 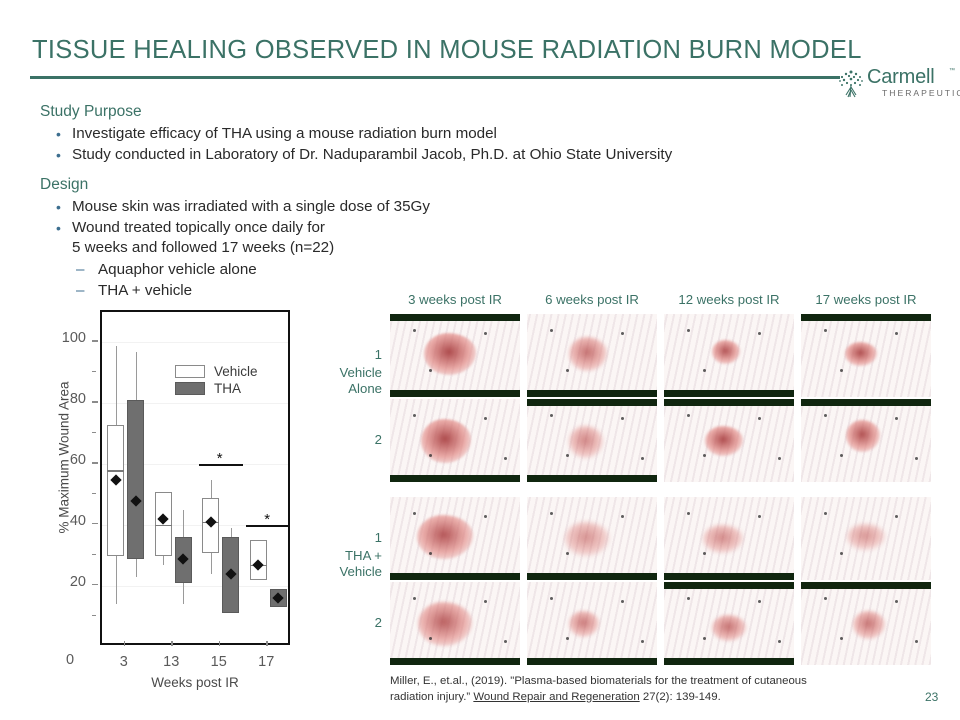 I want to click on photo-column-header: 12 weeks post IR, so click(x=729, y=299).